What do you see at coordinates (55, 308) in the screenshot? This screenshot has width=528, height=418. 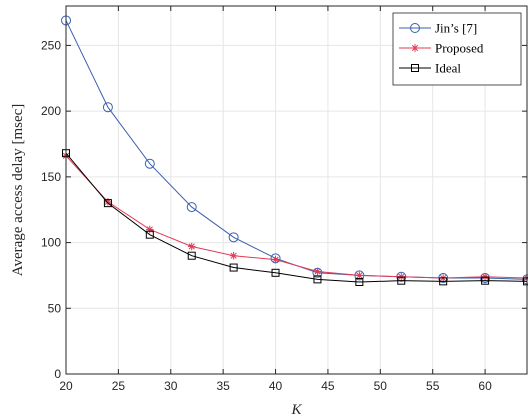 I see `y-tick-label: 50` at bounding box center [55, 308].